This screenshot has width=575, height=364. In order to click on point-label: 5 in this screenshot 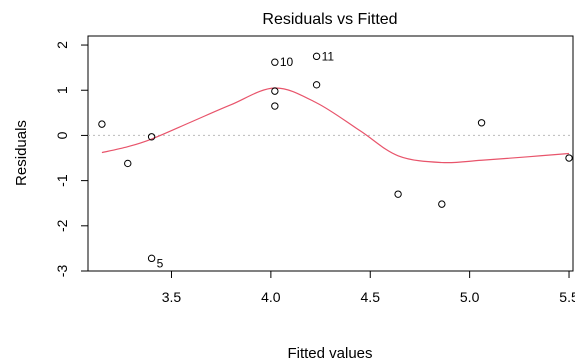, I will do `click(160, 263)`.